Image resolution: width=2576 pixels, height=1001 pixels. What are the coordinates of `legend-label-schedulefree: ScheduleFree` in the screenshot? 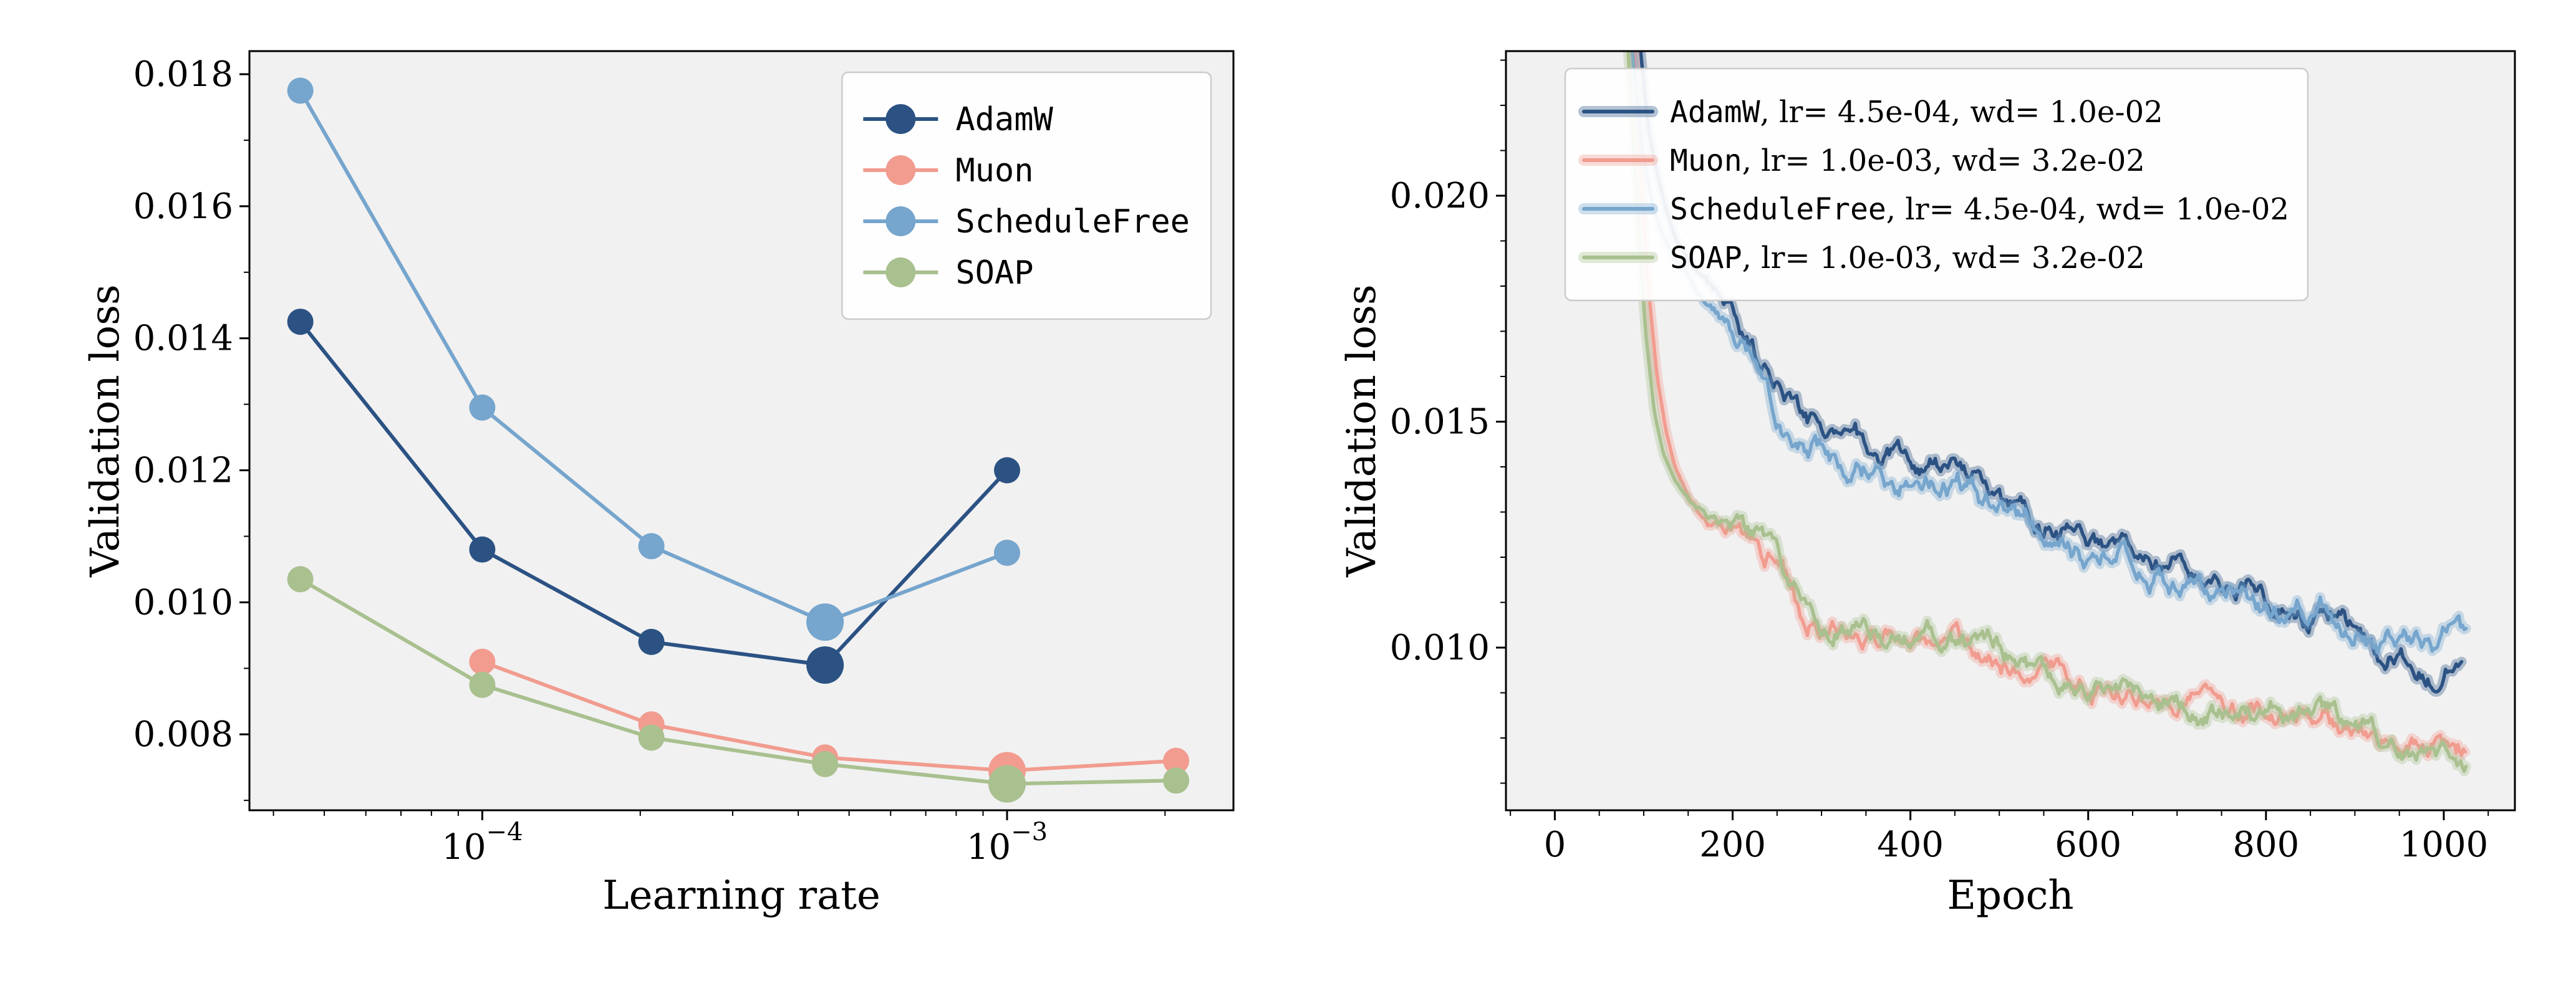 It's located at (1072, 222).